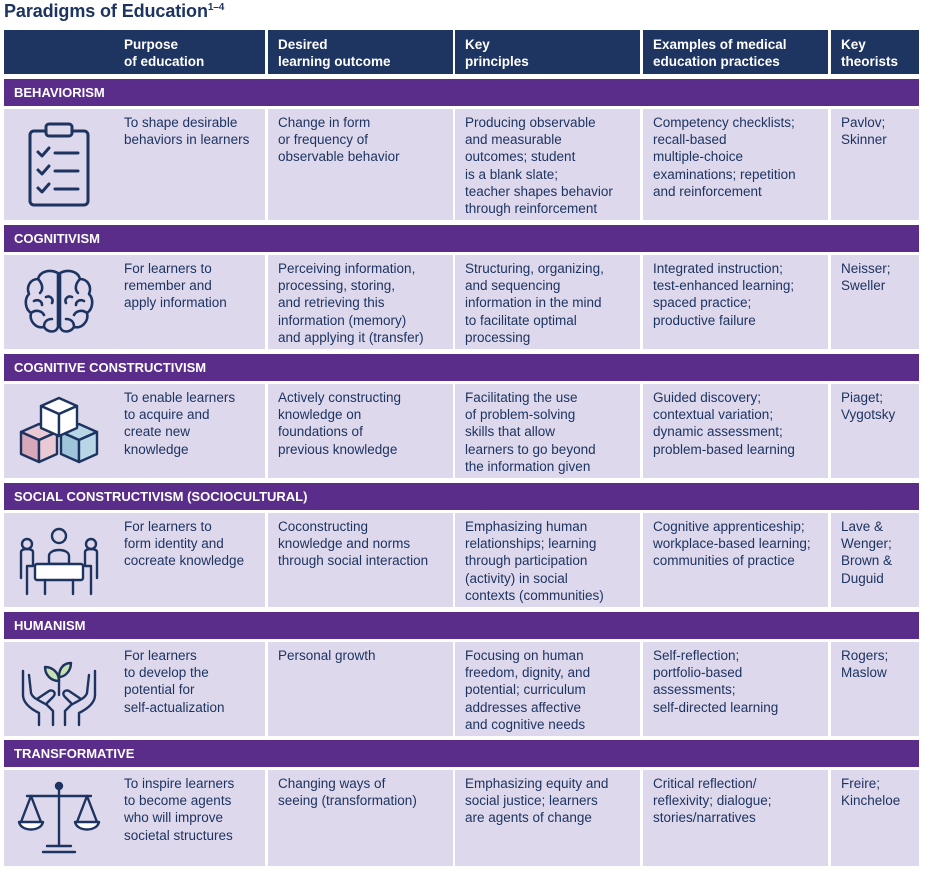  What do you see at coordinates (461, 625) in the screenshot?
I see `paradigm-band-humanism: HUMANISM` at bounding box center [461, 625].